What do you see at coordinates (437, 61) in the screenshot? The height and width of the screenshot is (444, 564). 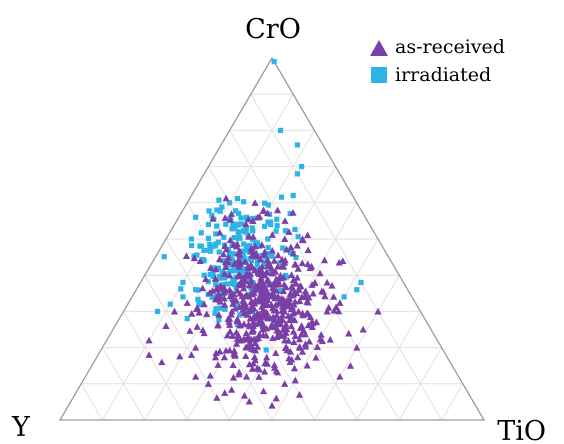 I see `legend: as-received irradiated` at bounding box center [437, 61].